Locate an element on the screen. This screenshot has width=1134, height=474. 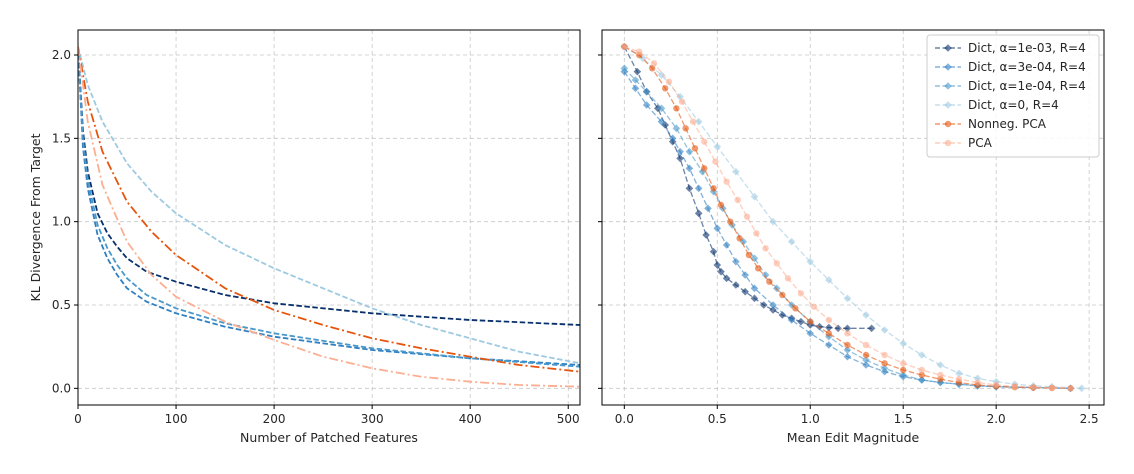
left-y-tick-label: 0.0 is located at coordinates (61, 388).